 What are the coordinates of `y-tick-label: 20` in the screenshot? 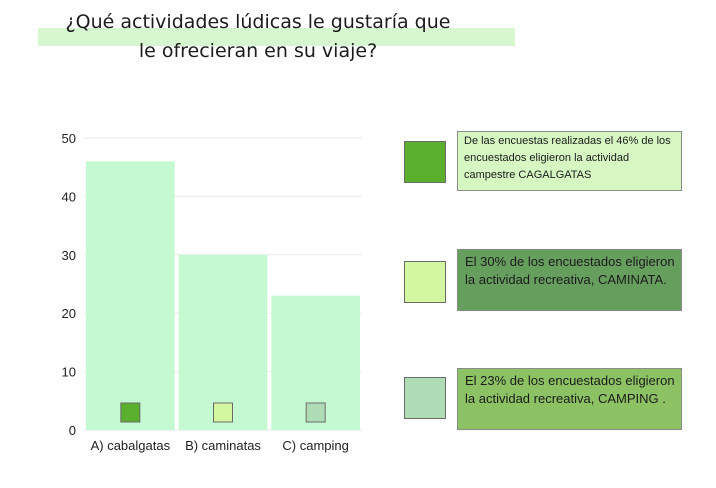 It's located at (69, 313).